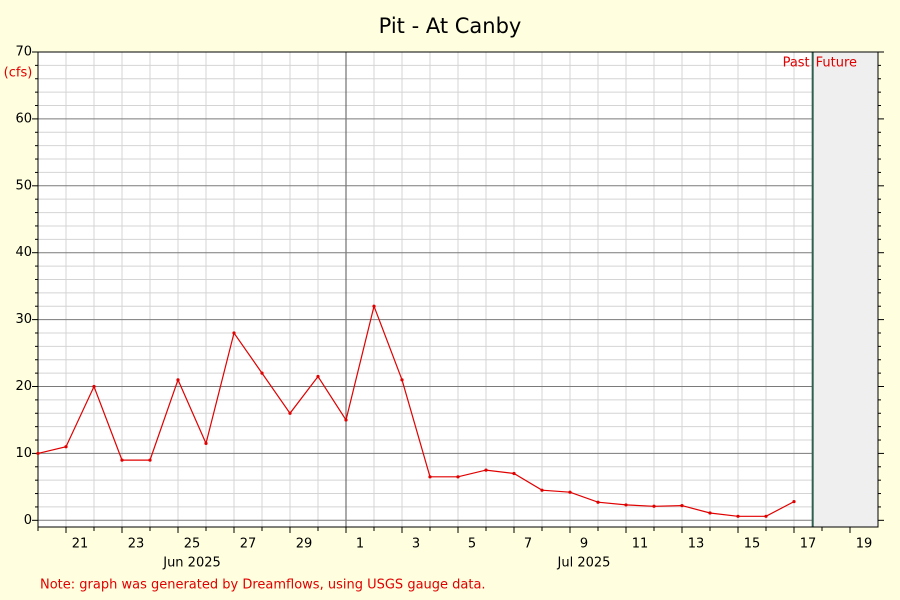 The image size is (900, 600). Describe the element at coordinates (584, 544) in the screenshot. I see `x-tick-label: 9` at that location.